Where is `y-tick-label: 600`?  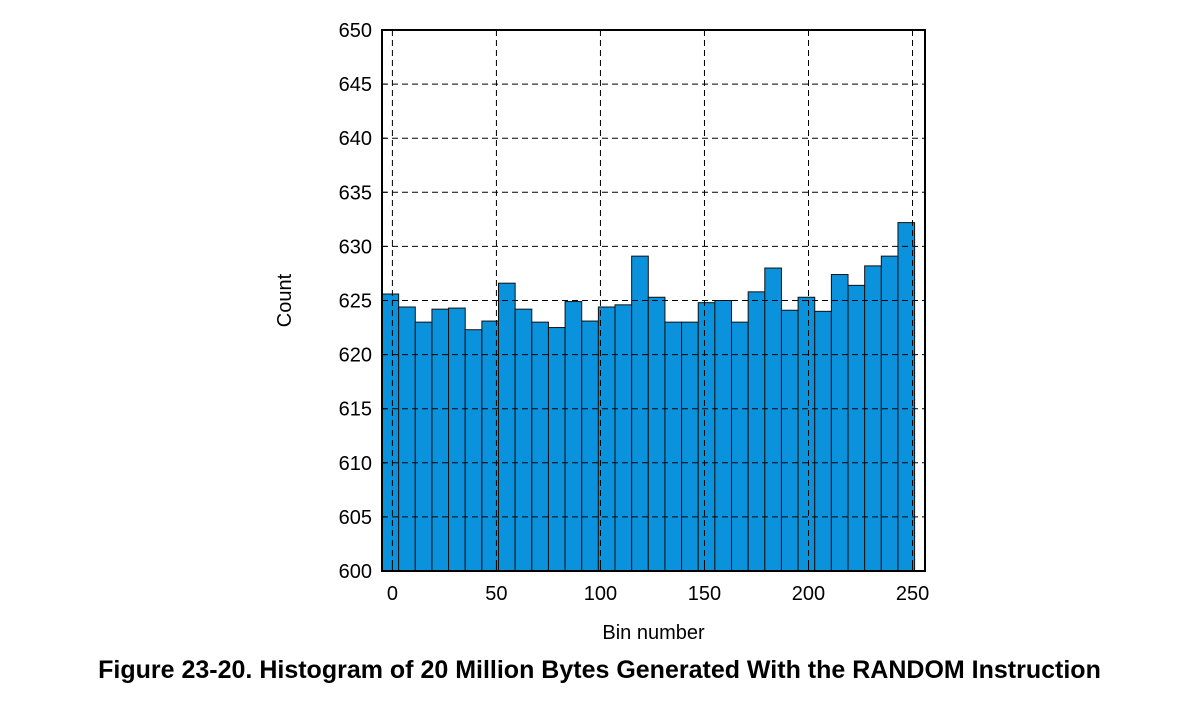
y-tick-label: 600 is located at coordinates (355, 572).